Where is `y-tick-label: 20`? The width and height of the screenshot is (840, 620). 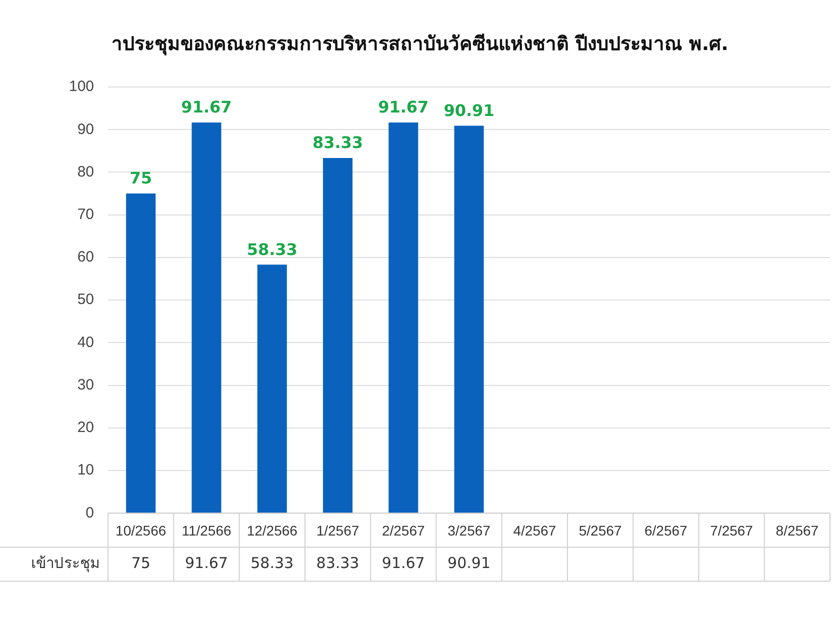 y-tick-label: 20 is located at coordinates (85, 427).